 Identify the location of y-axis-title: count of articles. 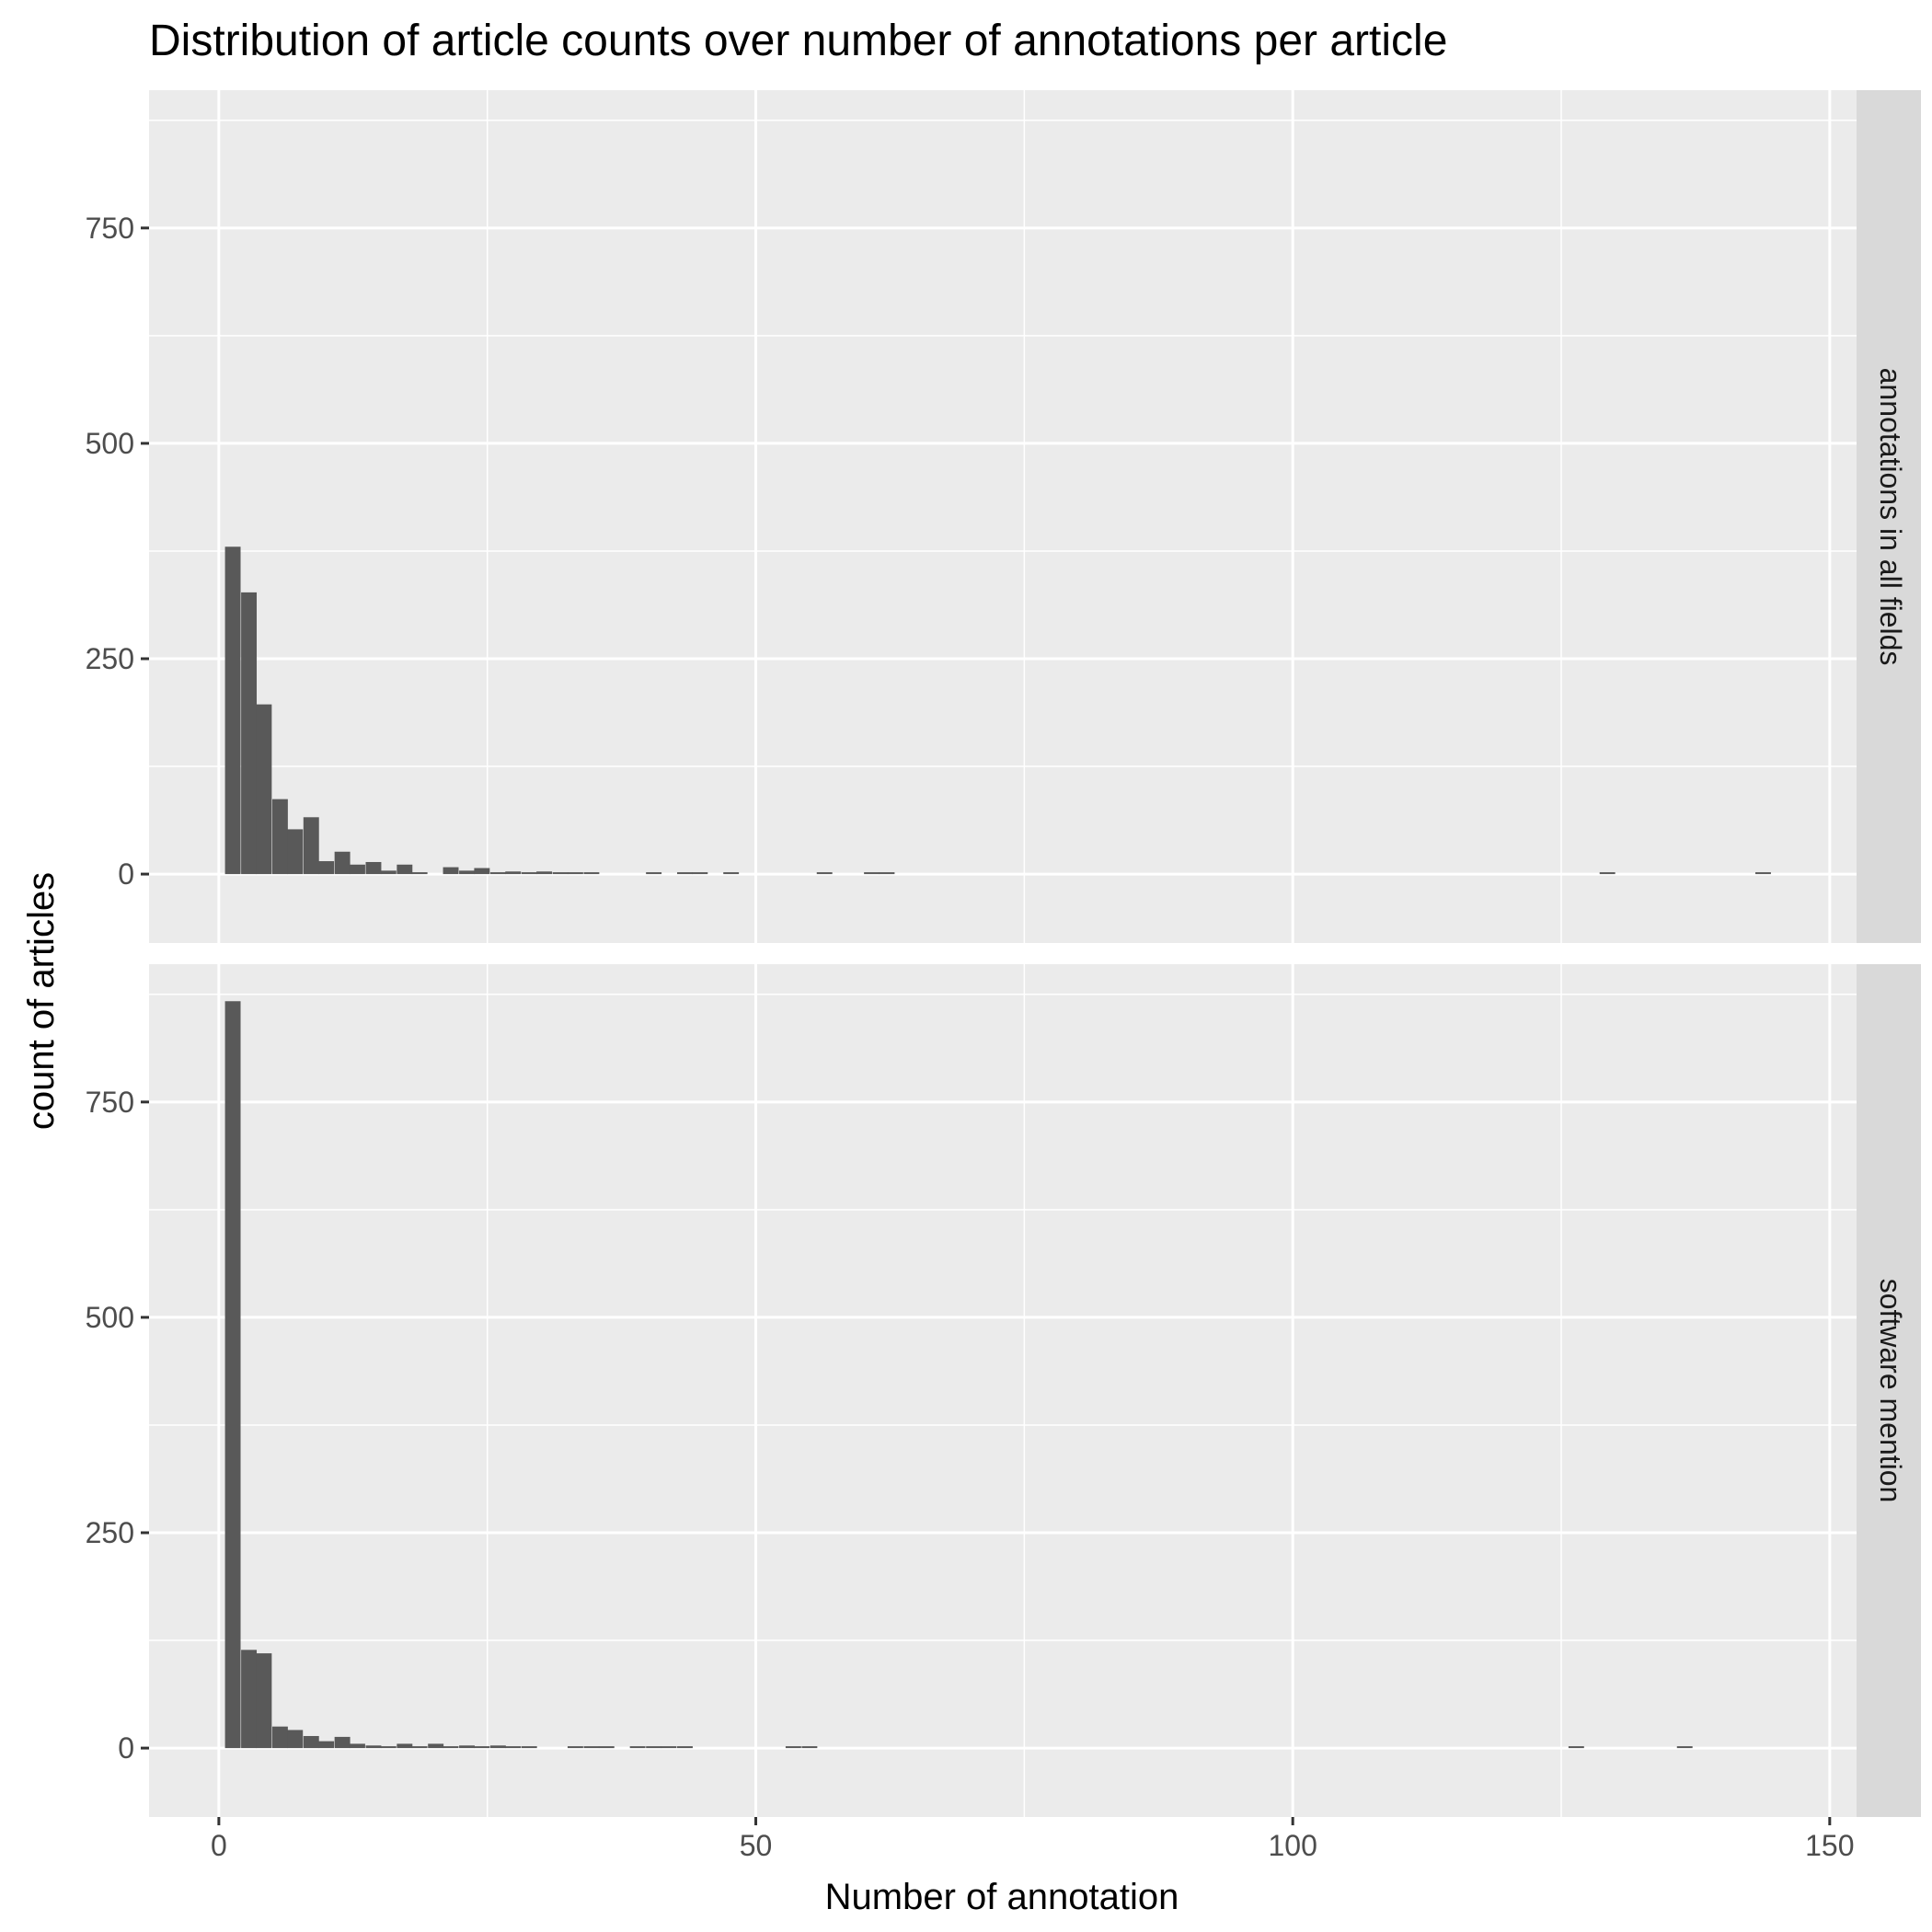
(41, 1001).